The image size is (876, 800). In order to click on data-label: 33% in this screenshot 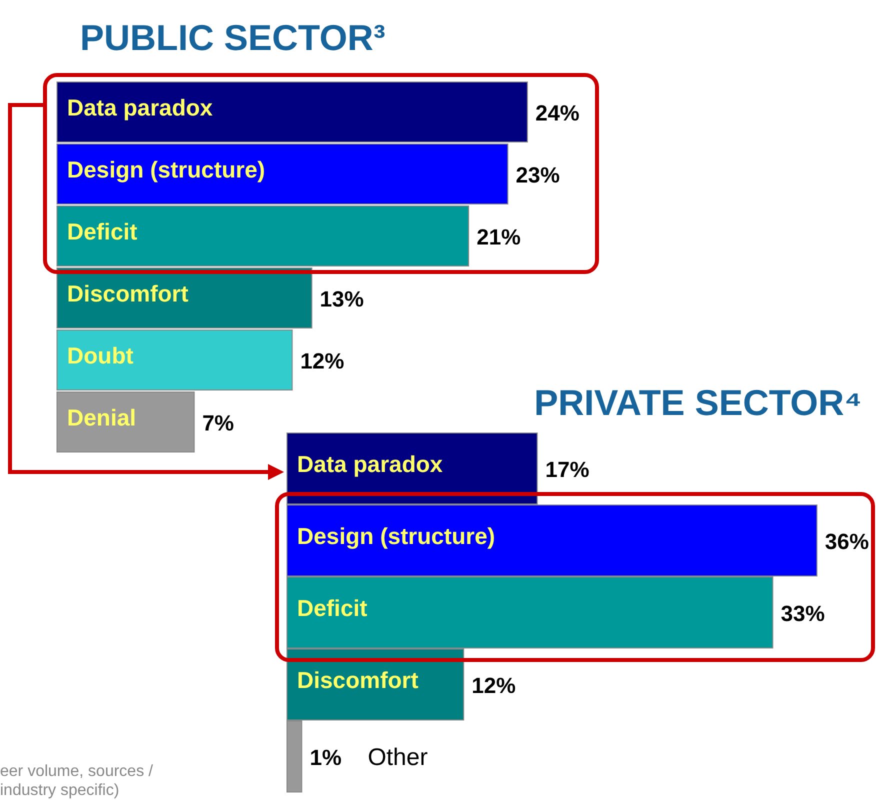, I will do `click(802, 613)`.